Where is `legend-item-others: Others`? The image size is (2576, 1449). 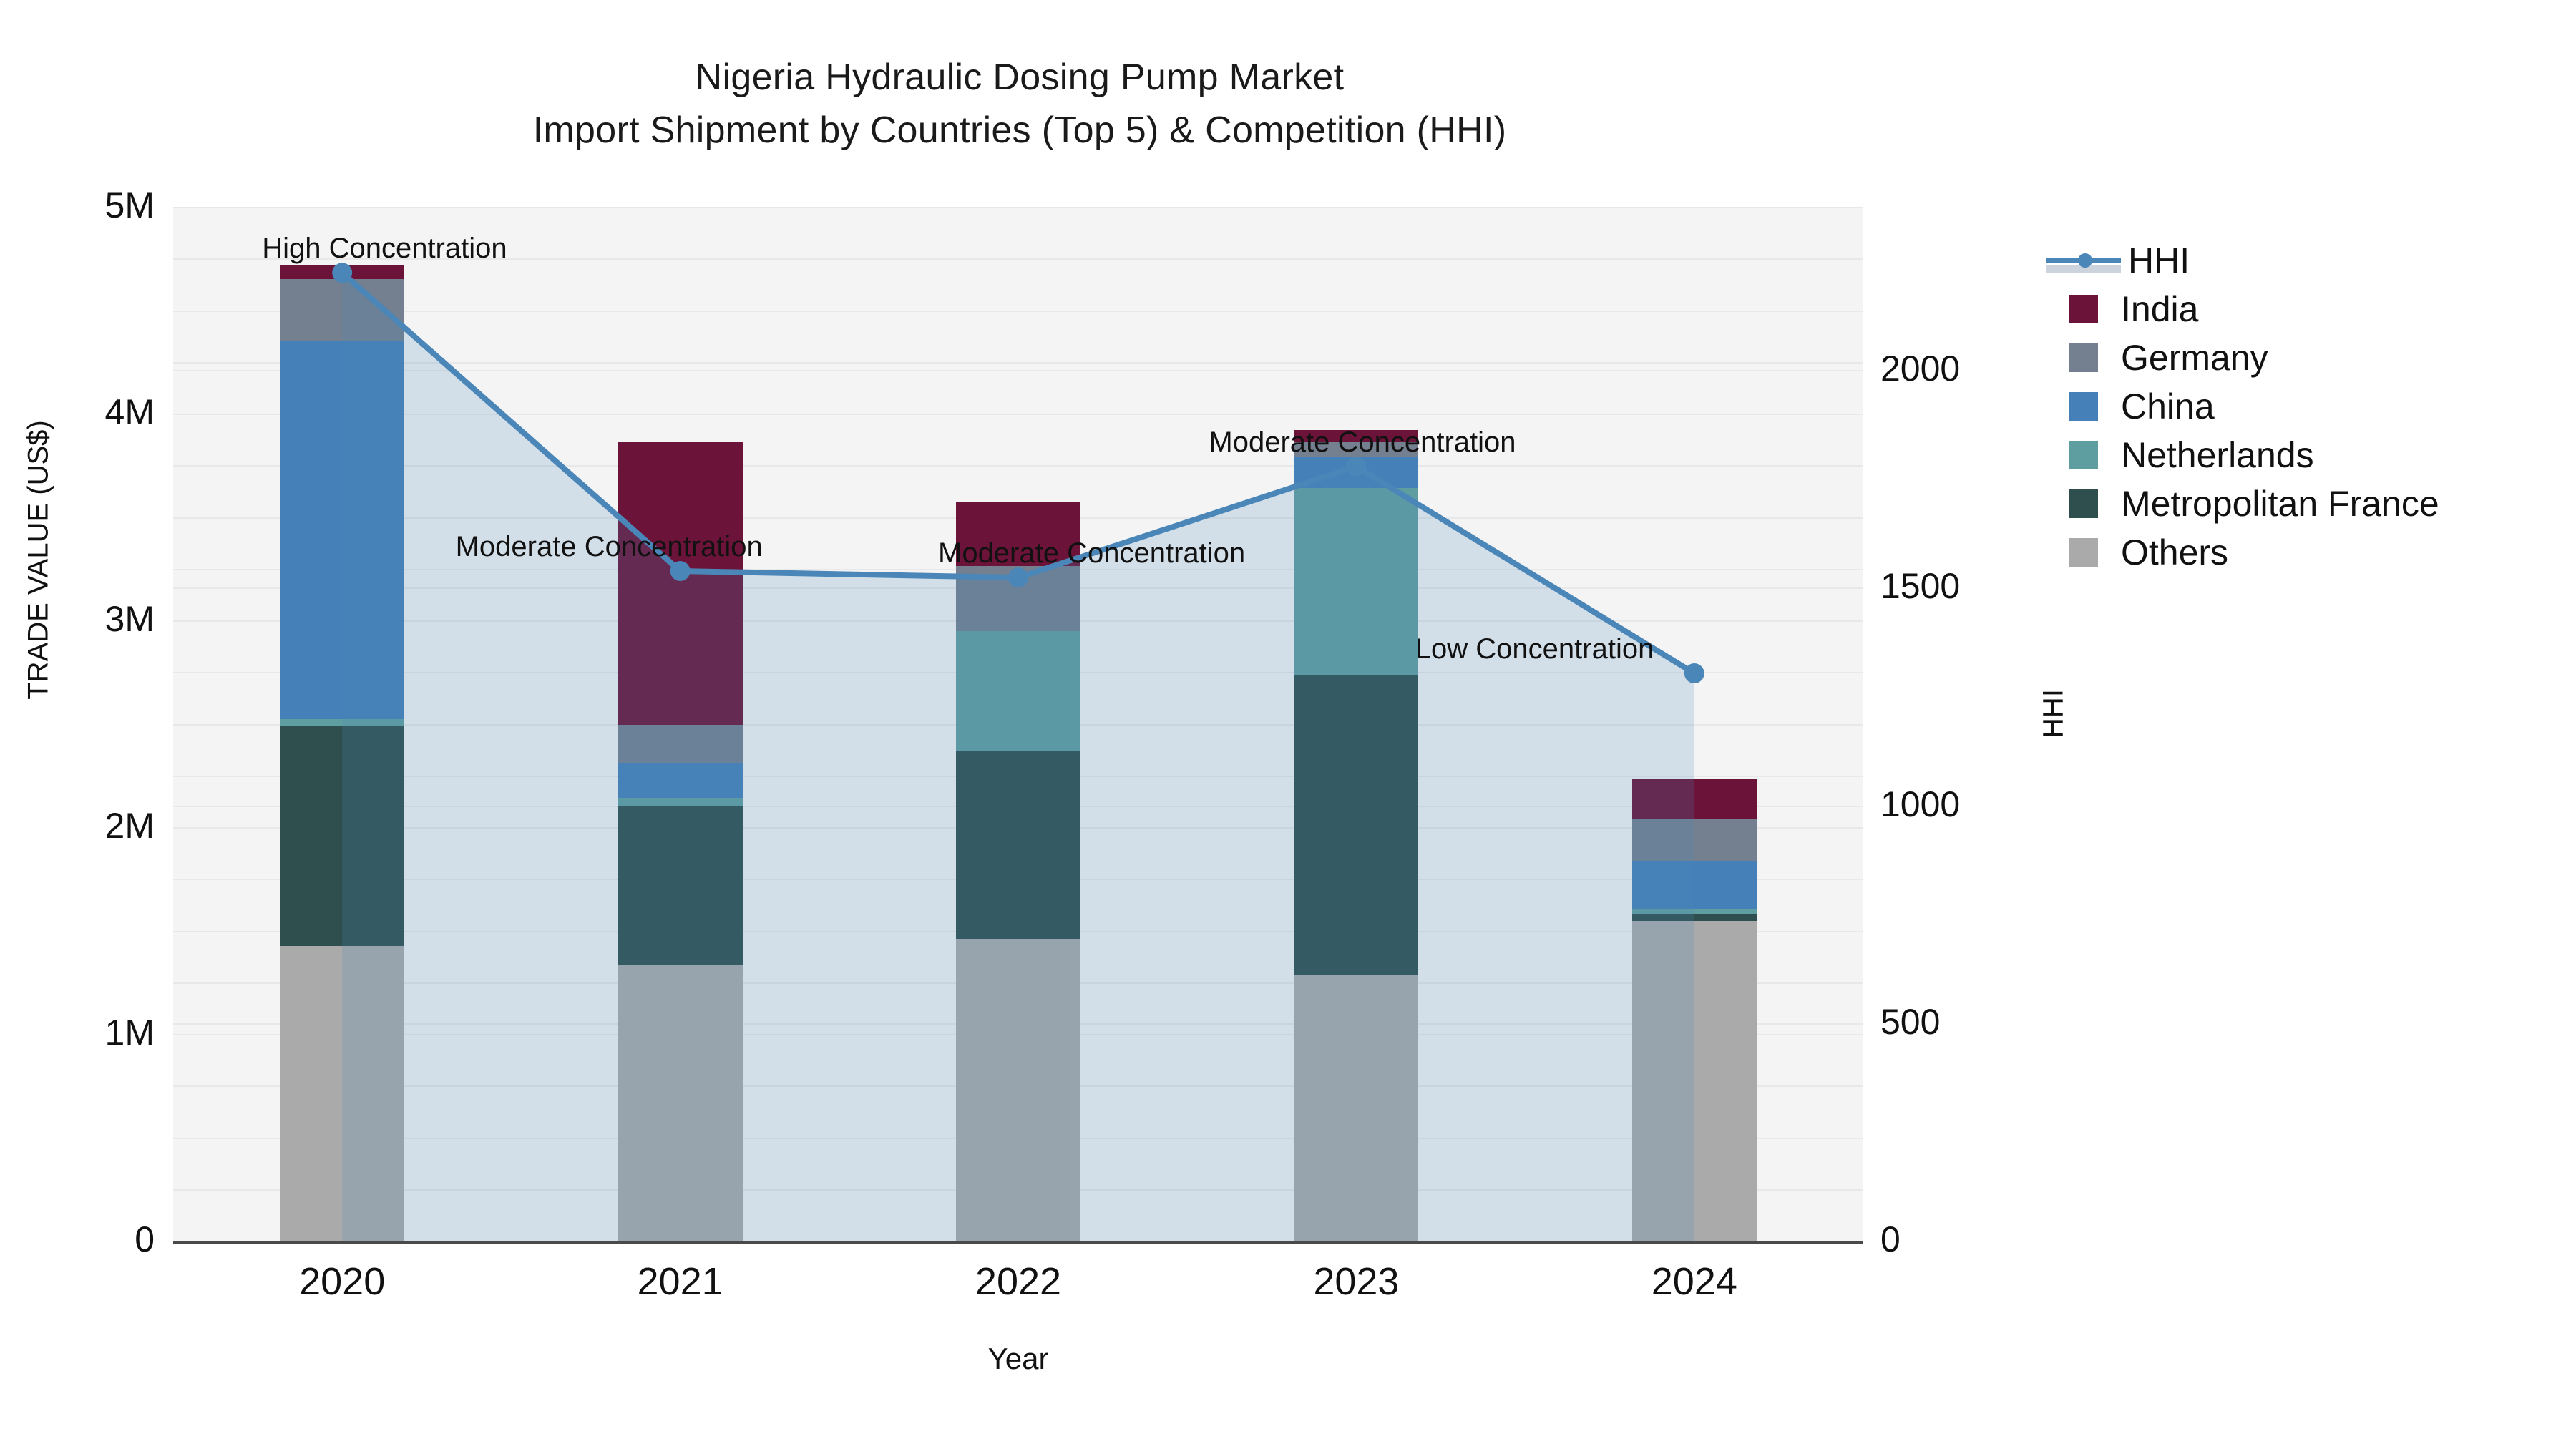 legend-item-others: Others is located at coordinates (2307, 552).